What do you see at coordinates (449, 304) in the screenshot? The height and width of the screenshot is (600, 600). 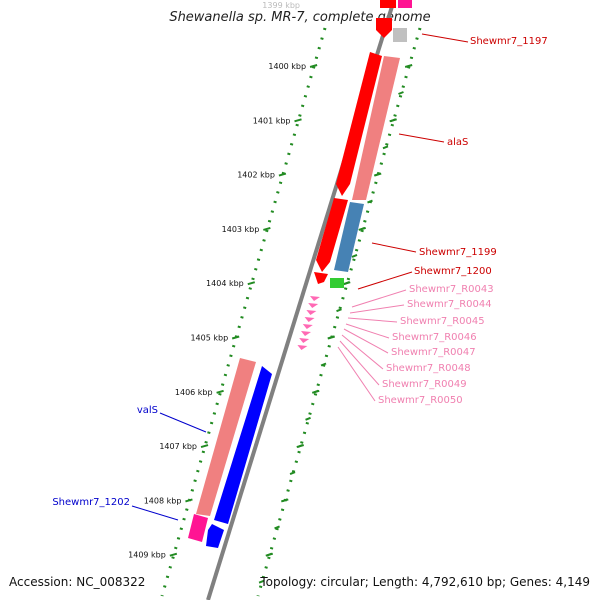 I see `gene-label: Shewmr7_R0044` at bounding box center [449, 304].